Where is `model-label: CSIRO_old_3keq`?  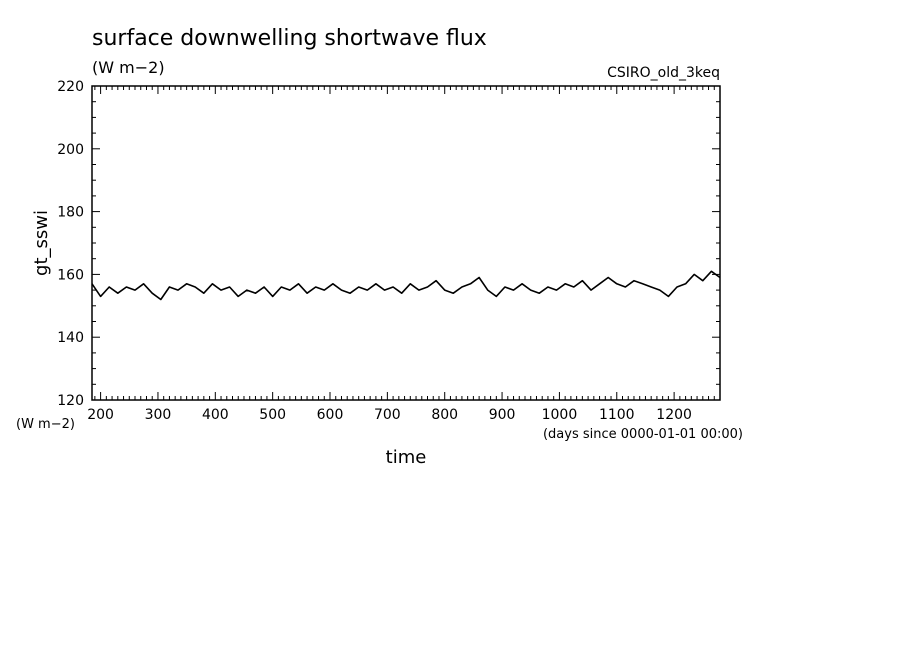
model-label: CSIRO_old_3keq is located at coordinates (663, 73).